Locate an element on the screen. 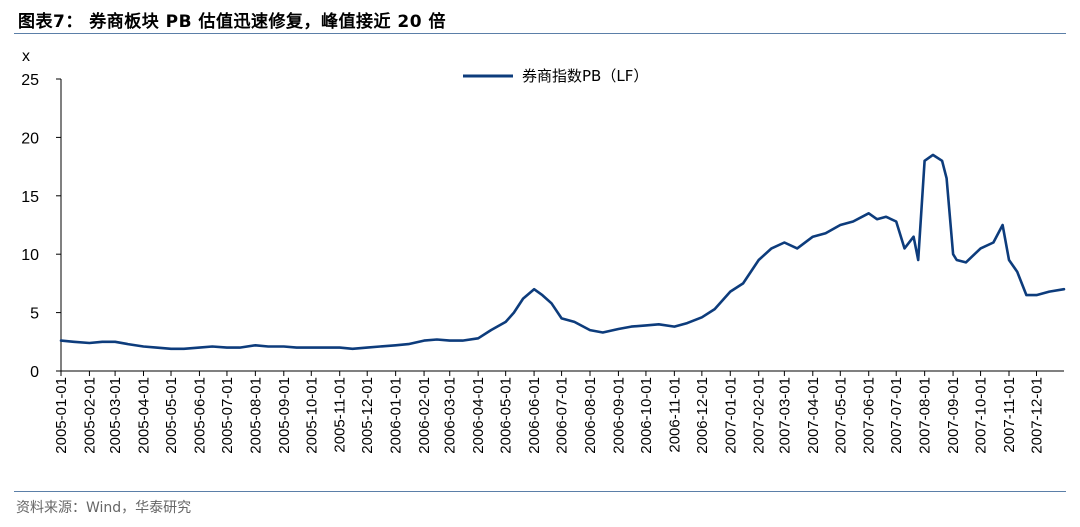 The width and height of the screenshot is (1080, 527). x-tick-label: 2006-08-01 is located at coordinates (590, 415).